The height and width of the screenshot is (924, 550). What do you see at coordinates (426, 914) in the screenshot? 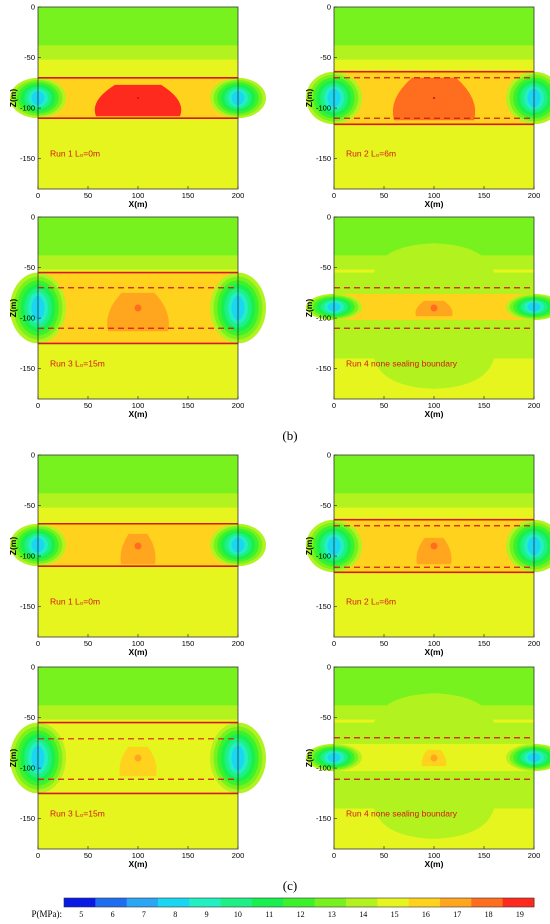
I see `colorbar-tick-label: 16` at bounding box center [426, 914].